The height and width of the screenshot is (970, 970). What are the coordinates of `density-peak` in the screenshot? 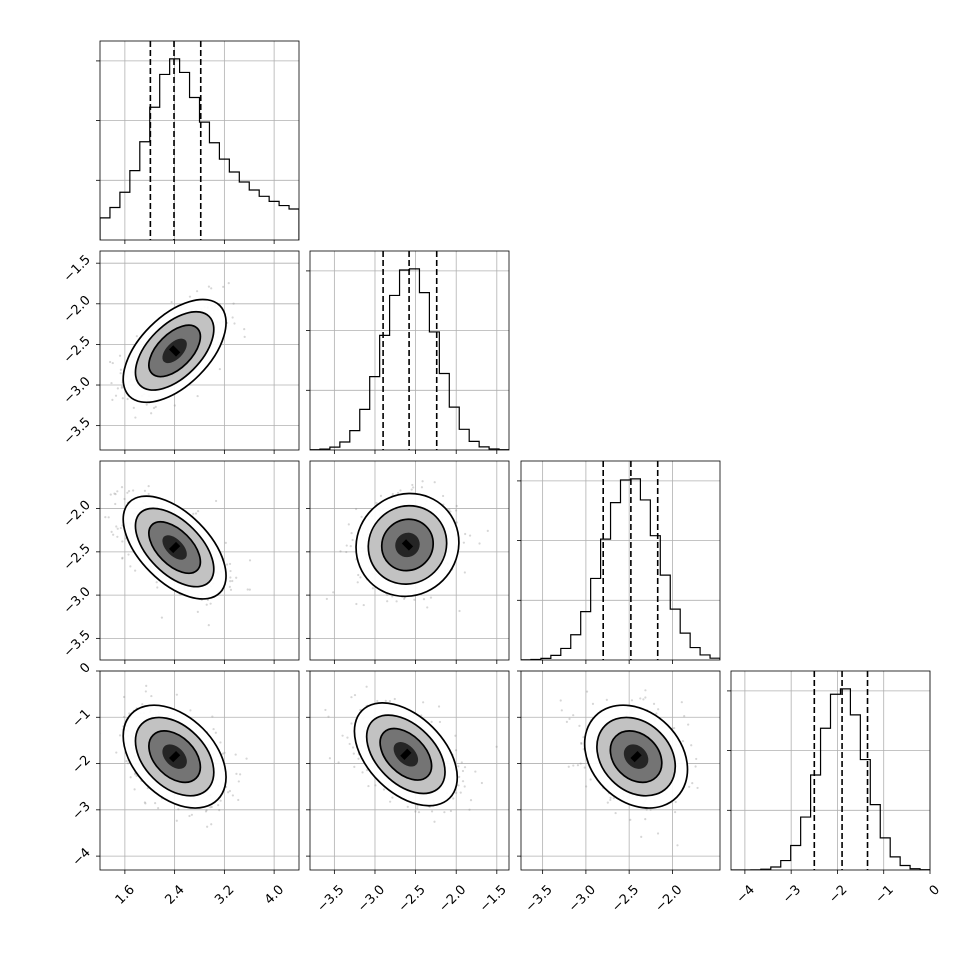 It's located at (406, 754).